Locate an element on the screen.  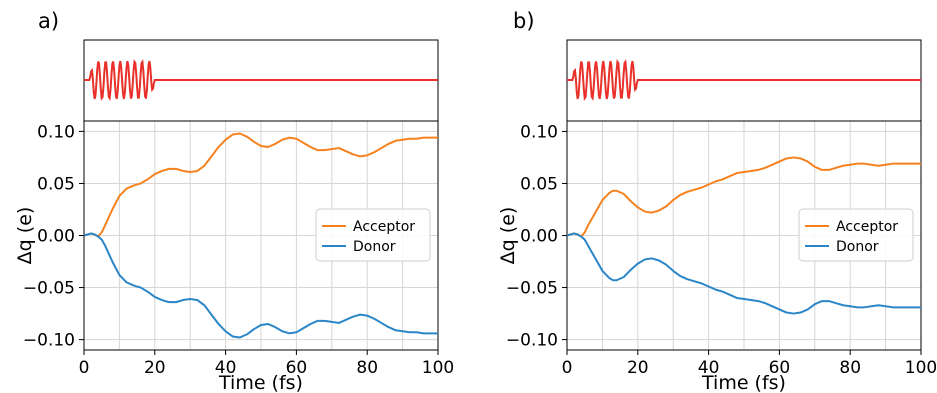
panel-label: b) is located at coordinates (524, 21).